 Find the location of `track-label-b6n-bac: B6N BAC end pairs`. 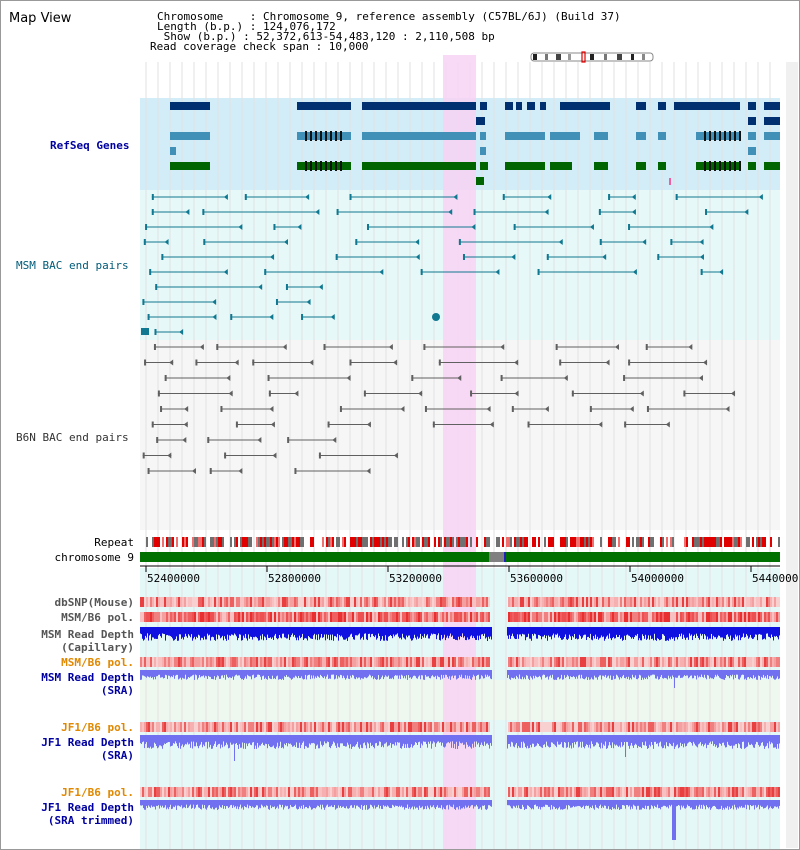

track-label-b6n-bac: B6N BAC end pairs is located at coordinates (72, 437).